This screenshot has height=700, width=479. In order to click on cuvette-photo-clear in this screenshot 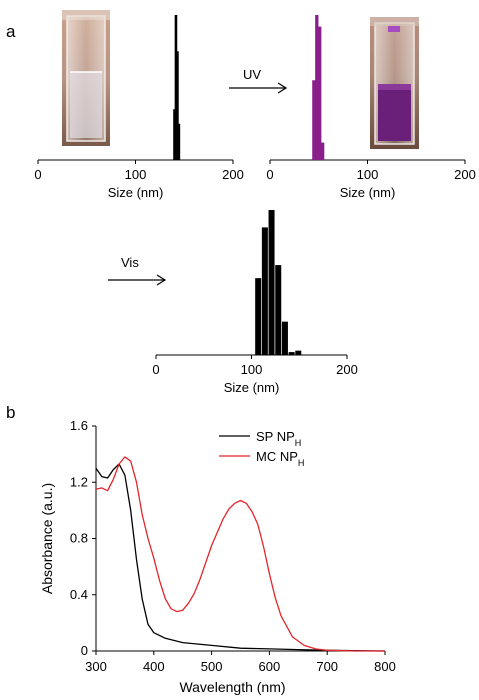, I will do `click(86, 78)`.